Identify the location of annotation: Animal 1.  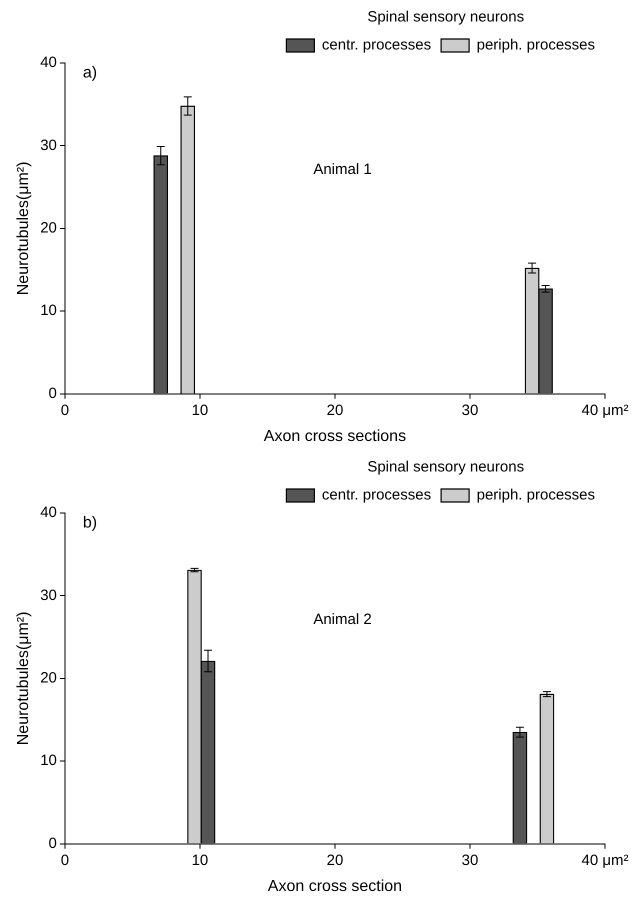
(342, 169).